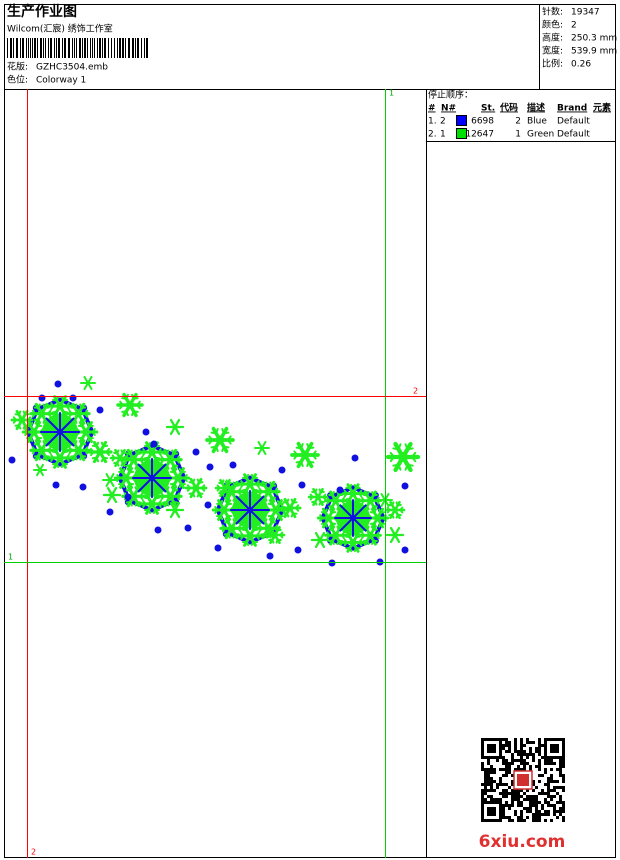 This screenshot has height=860, width=620. I want to click on row-index: 2., so click(432, 135).